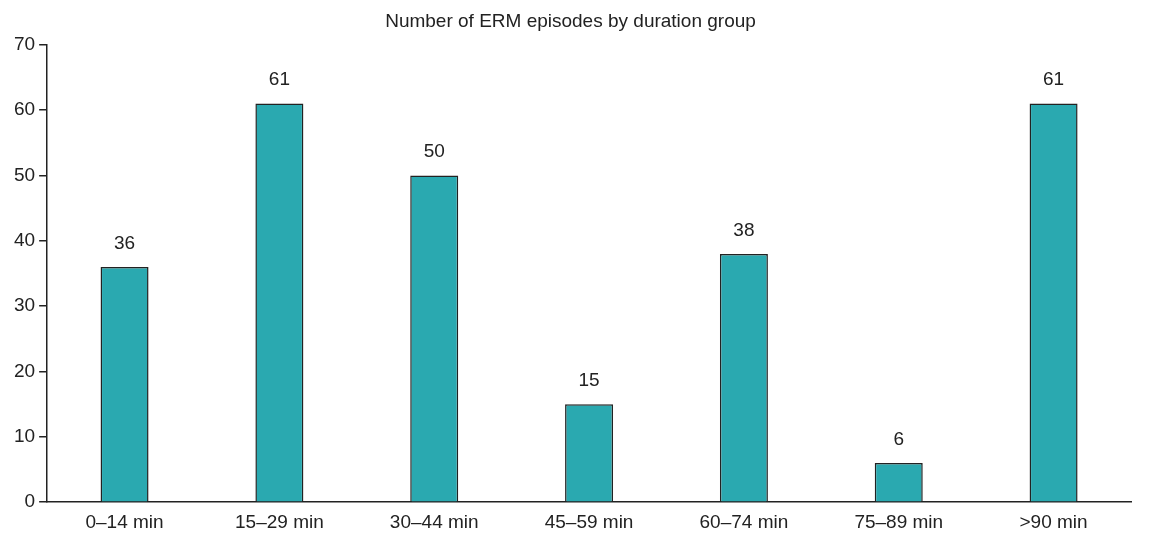 Image resolution: width=1149 pixels, height=537 pixels. I want to click on y-tick-label: 50, so click(24, 174).